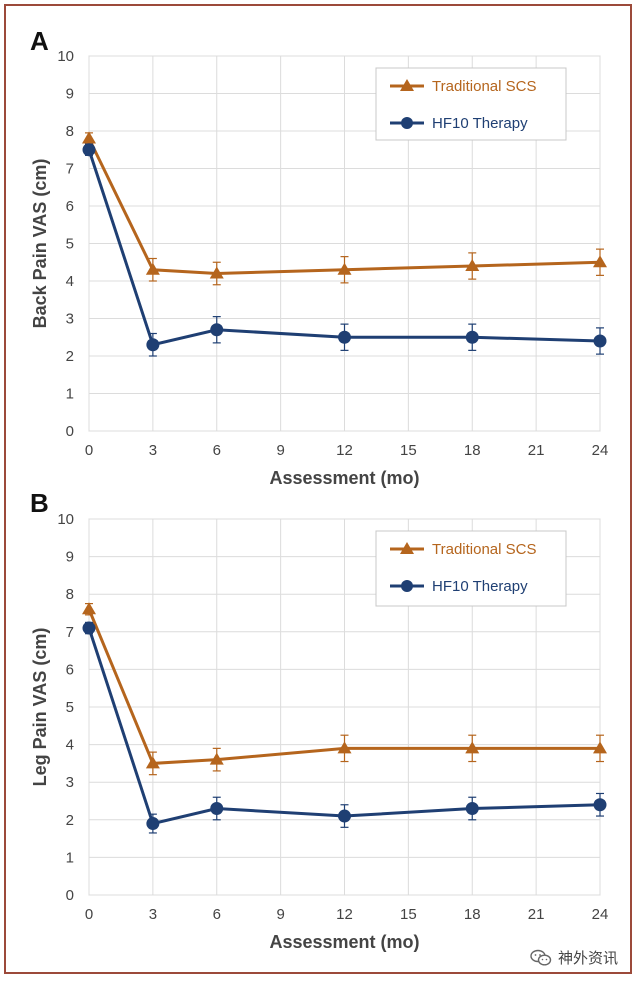  What do you see at coordinates (541, 957) in the screenshot?
I see `wechat-icon` at bounding box center [541, 957].